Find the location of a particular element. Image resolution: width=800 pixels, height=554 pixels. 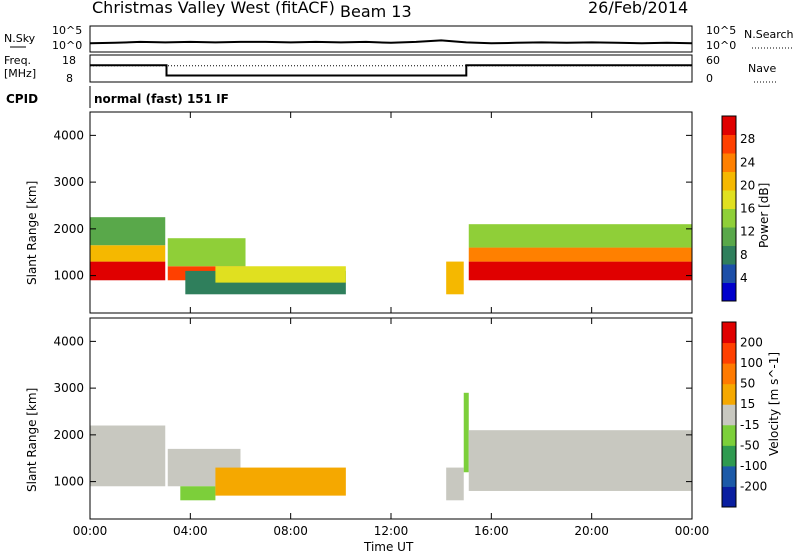

colorbar-tick-label: -200 is located at coordinates (753, 486).